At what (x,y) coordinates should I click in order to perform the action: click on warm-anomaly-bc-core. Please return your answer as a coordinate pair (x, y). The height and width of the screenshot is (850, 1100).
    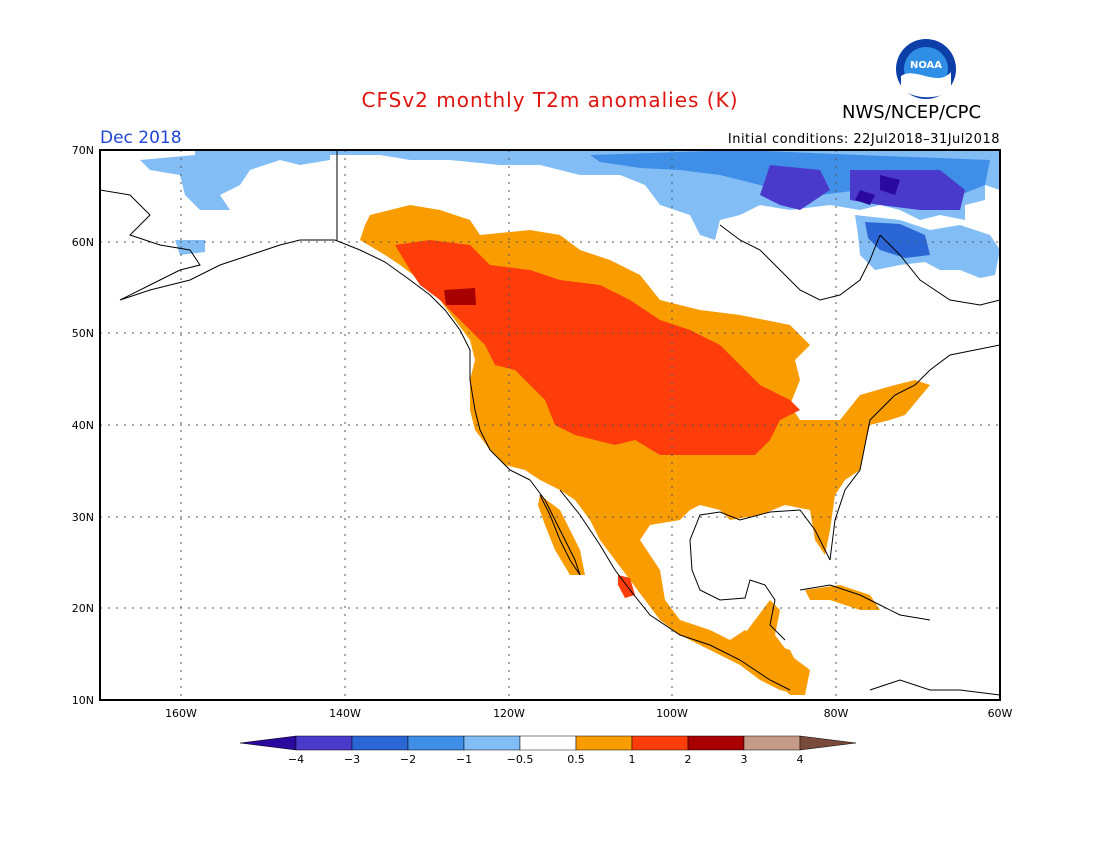
    Looking at the image, I should click on (460, 296).